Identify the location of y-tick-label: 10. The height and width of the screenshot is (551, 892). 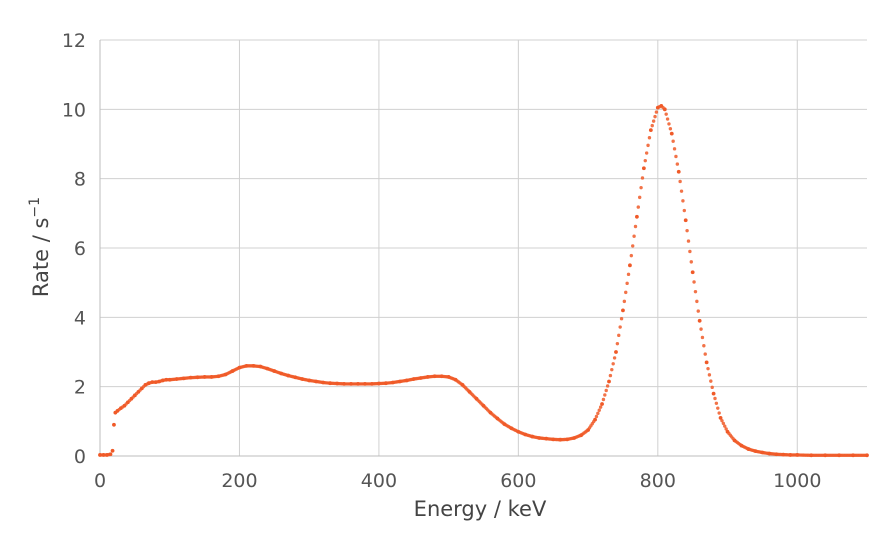
(74, 110).